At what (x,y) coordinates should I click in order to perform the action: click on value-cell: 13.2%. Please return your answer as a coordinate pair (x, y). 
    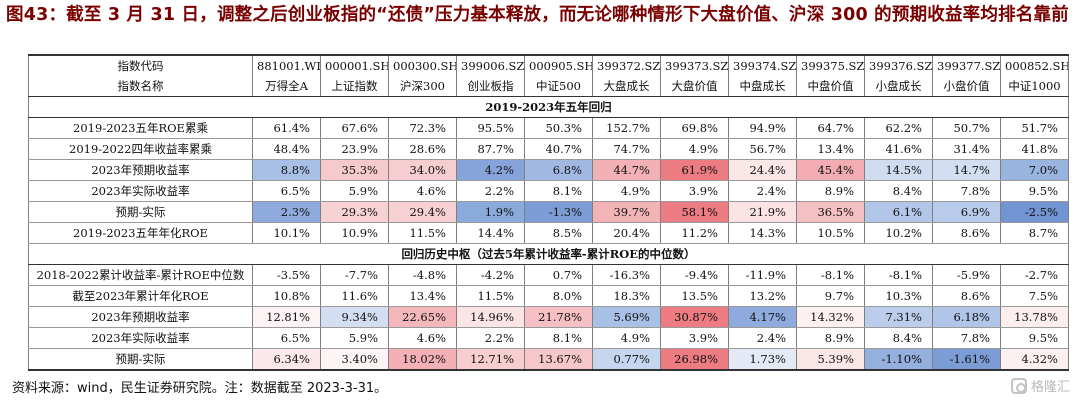
    Looking at the image, I should click on (762, 296).